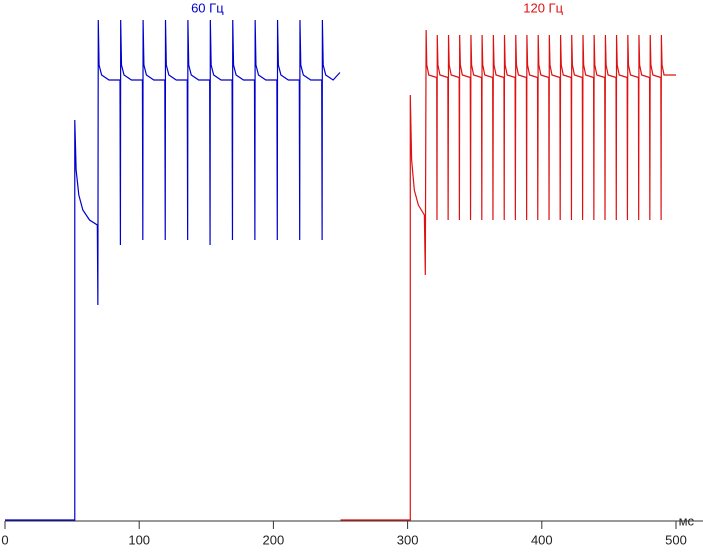 The width and height of the screenshot is (703, 554). I want to click on x-tick-label: 200, so click(274, 539).